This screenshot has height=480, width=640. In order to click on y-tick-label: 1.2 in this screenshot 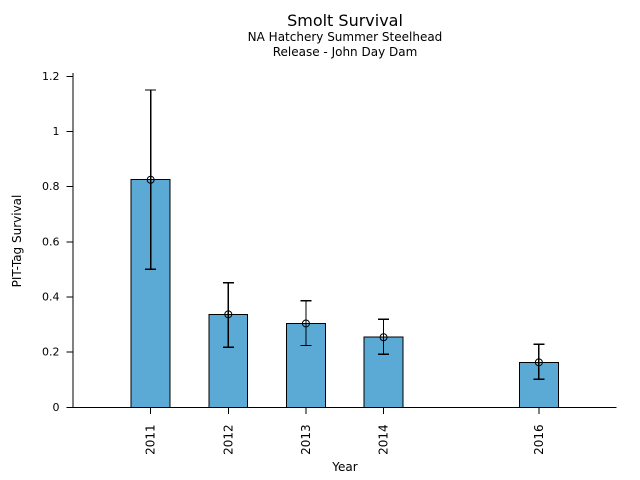, I will do `click(51, 76)`.